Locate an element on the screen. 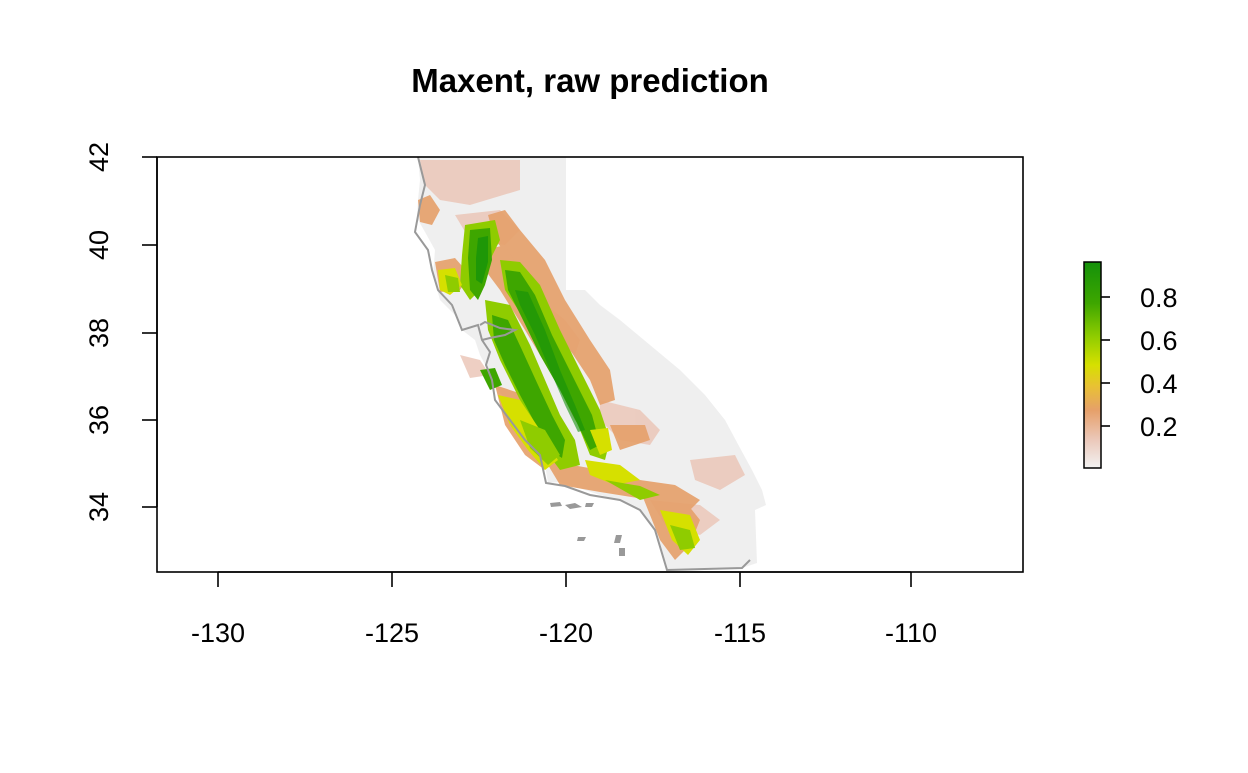 This screenshot has width=1248, height=773. x-tick-label: -130 is located at coordinates (218, 633).